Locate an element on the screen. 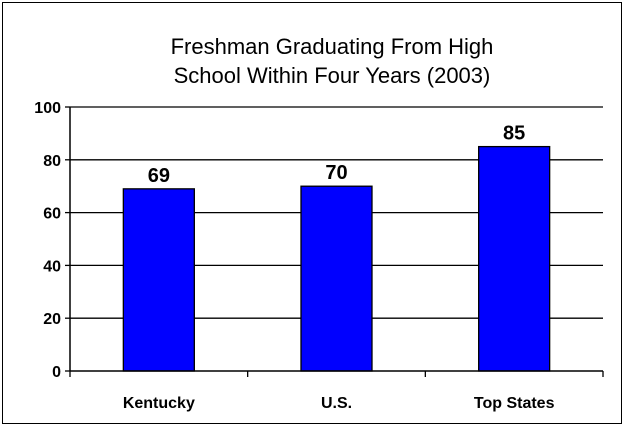 This screenshot has height=428, width=626. data-label: 69 is located at coordinates (159, 176).